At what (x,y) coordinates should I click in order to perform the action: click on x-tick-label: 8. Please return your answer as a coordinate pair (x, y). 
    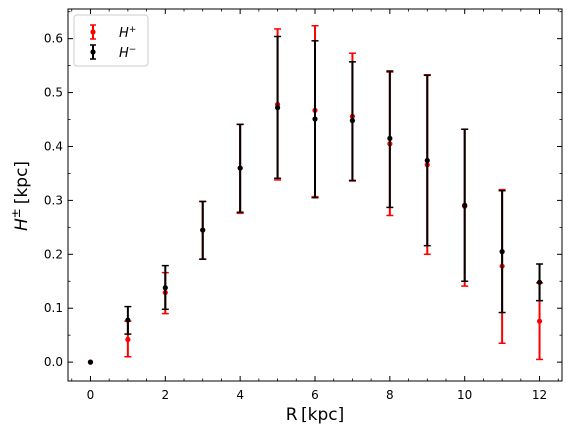
    Looking at the image, I should click on (390, 395).